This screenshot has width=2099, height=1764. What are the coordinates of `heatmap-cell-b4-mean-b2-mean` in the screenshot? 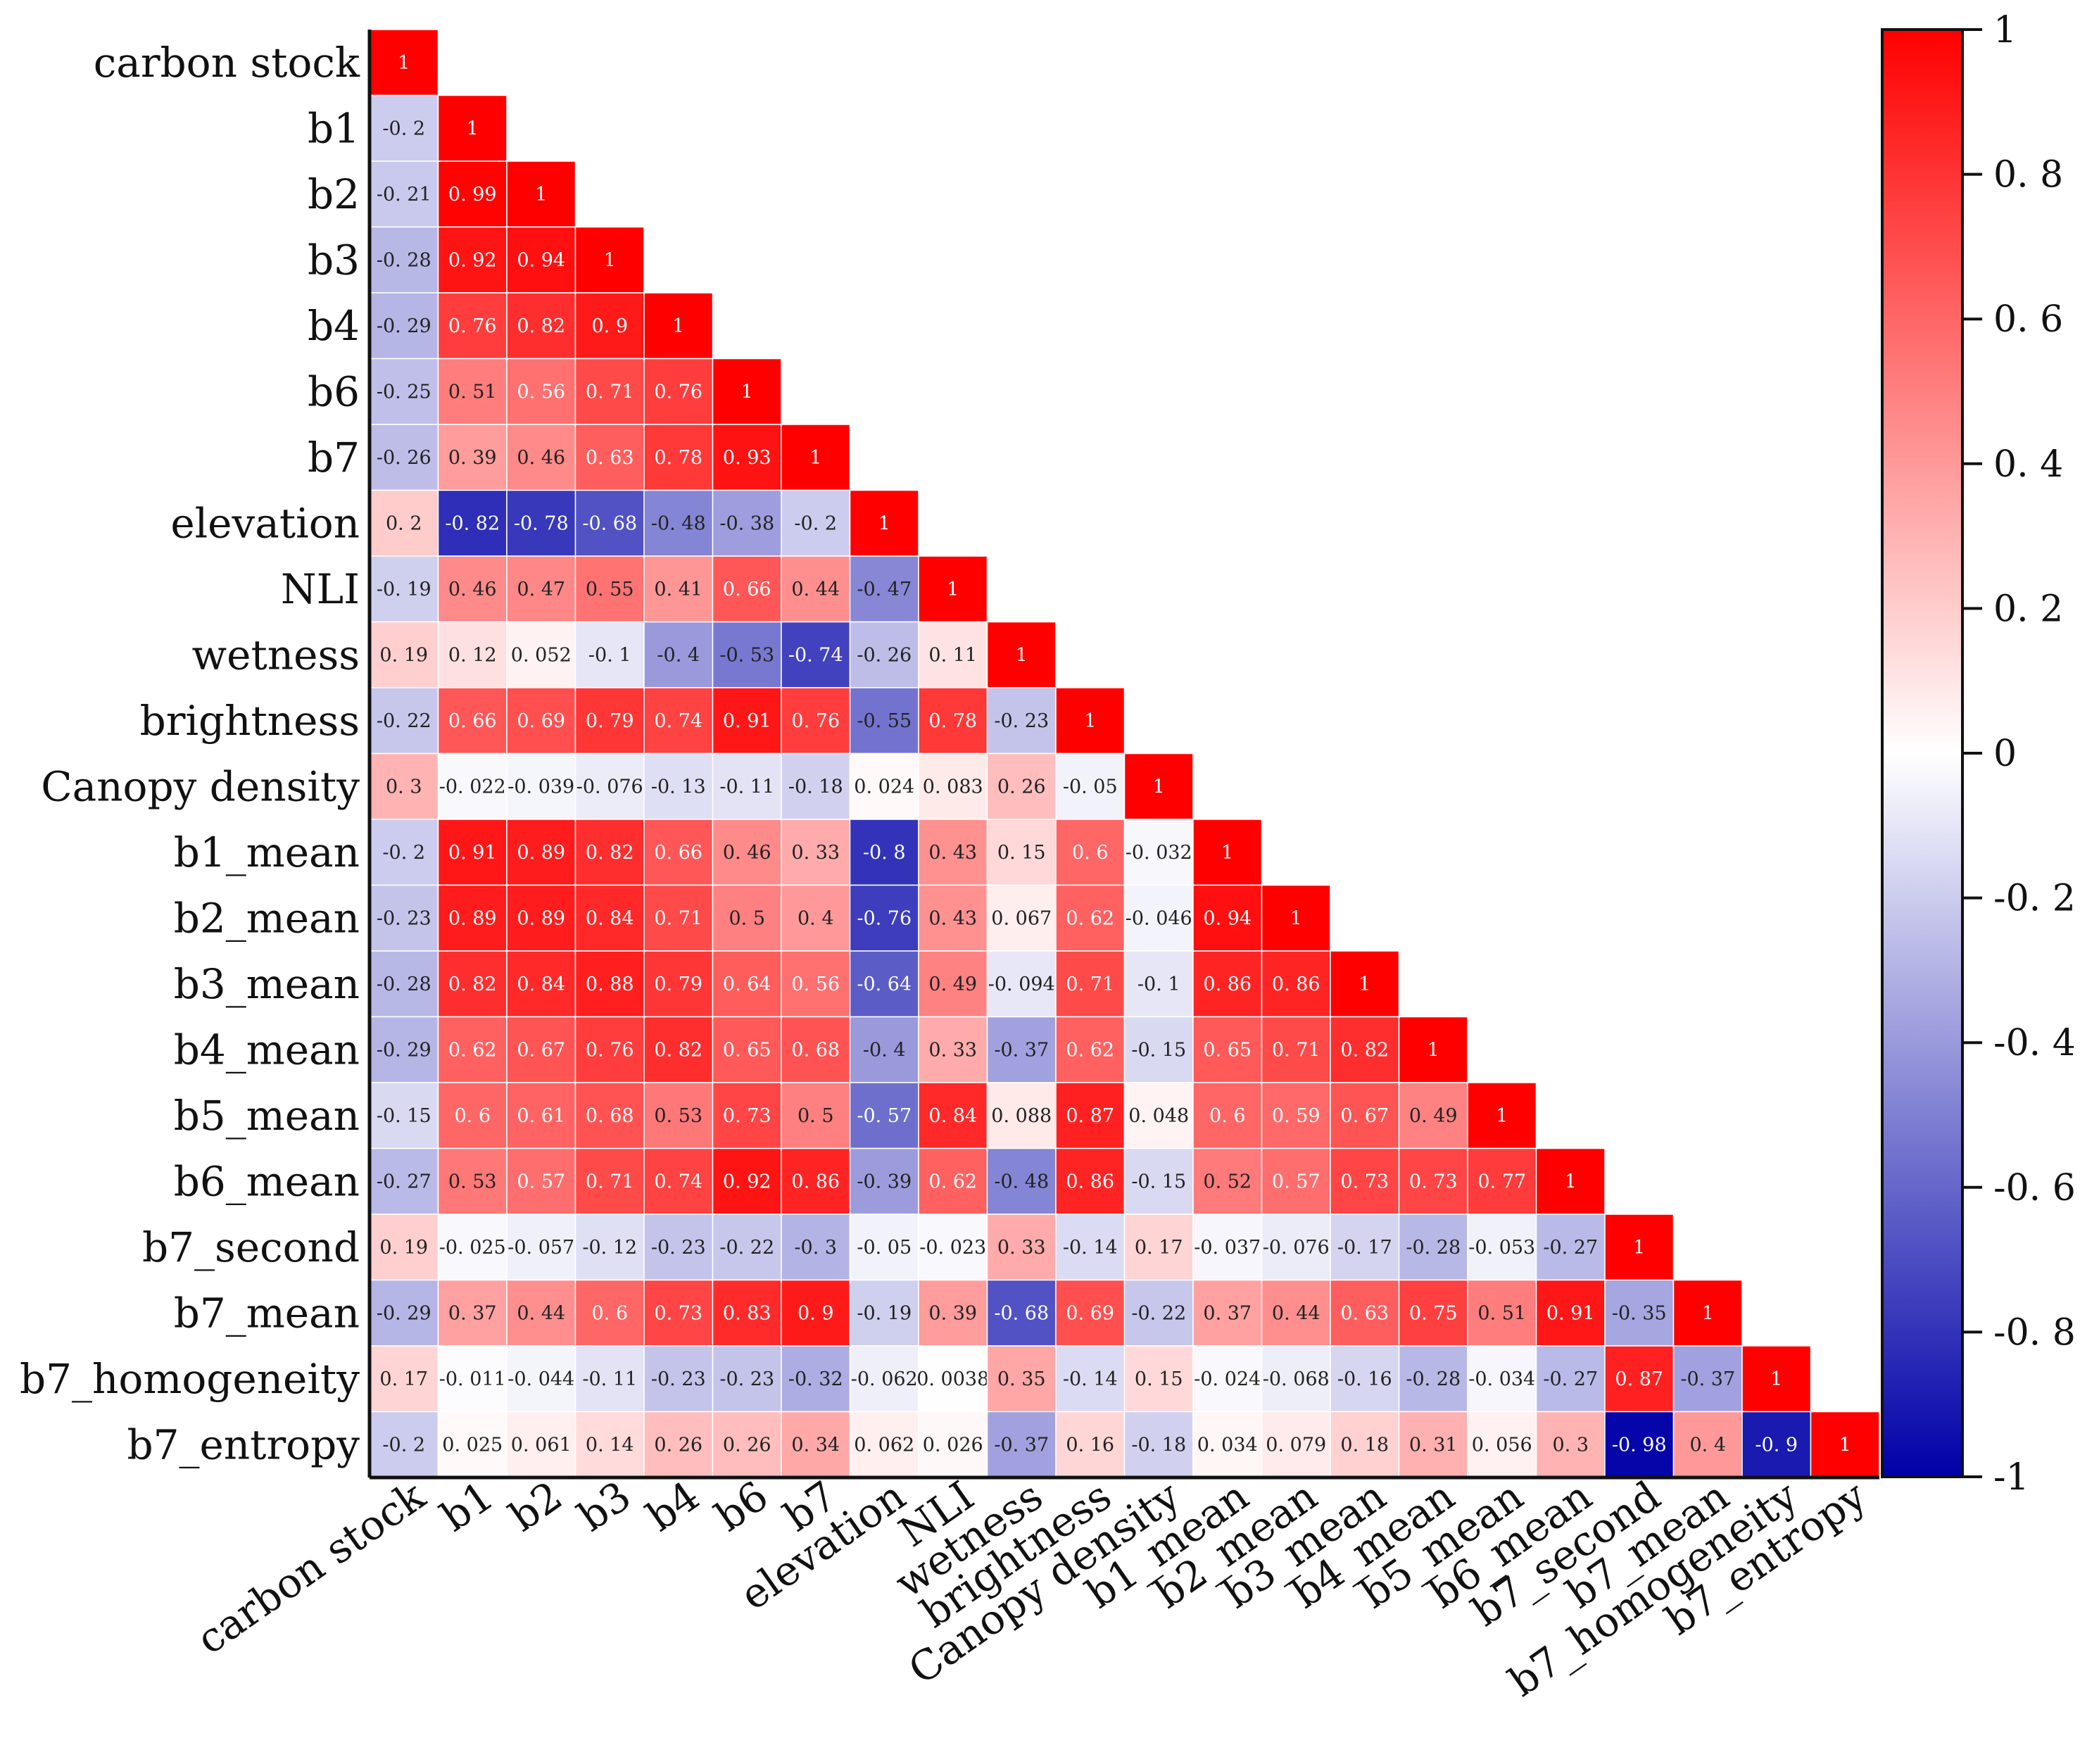 It's located at (1296, 1049).